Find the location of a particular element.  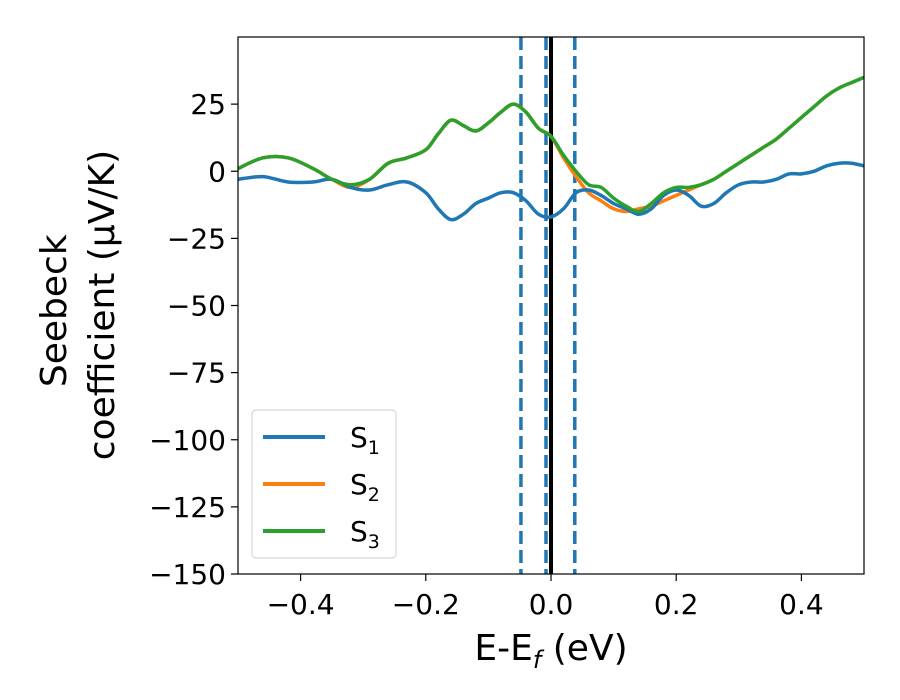

y-tick-label: 0 is located at coordinates (217, 171).